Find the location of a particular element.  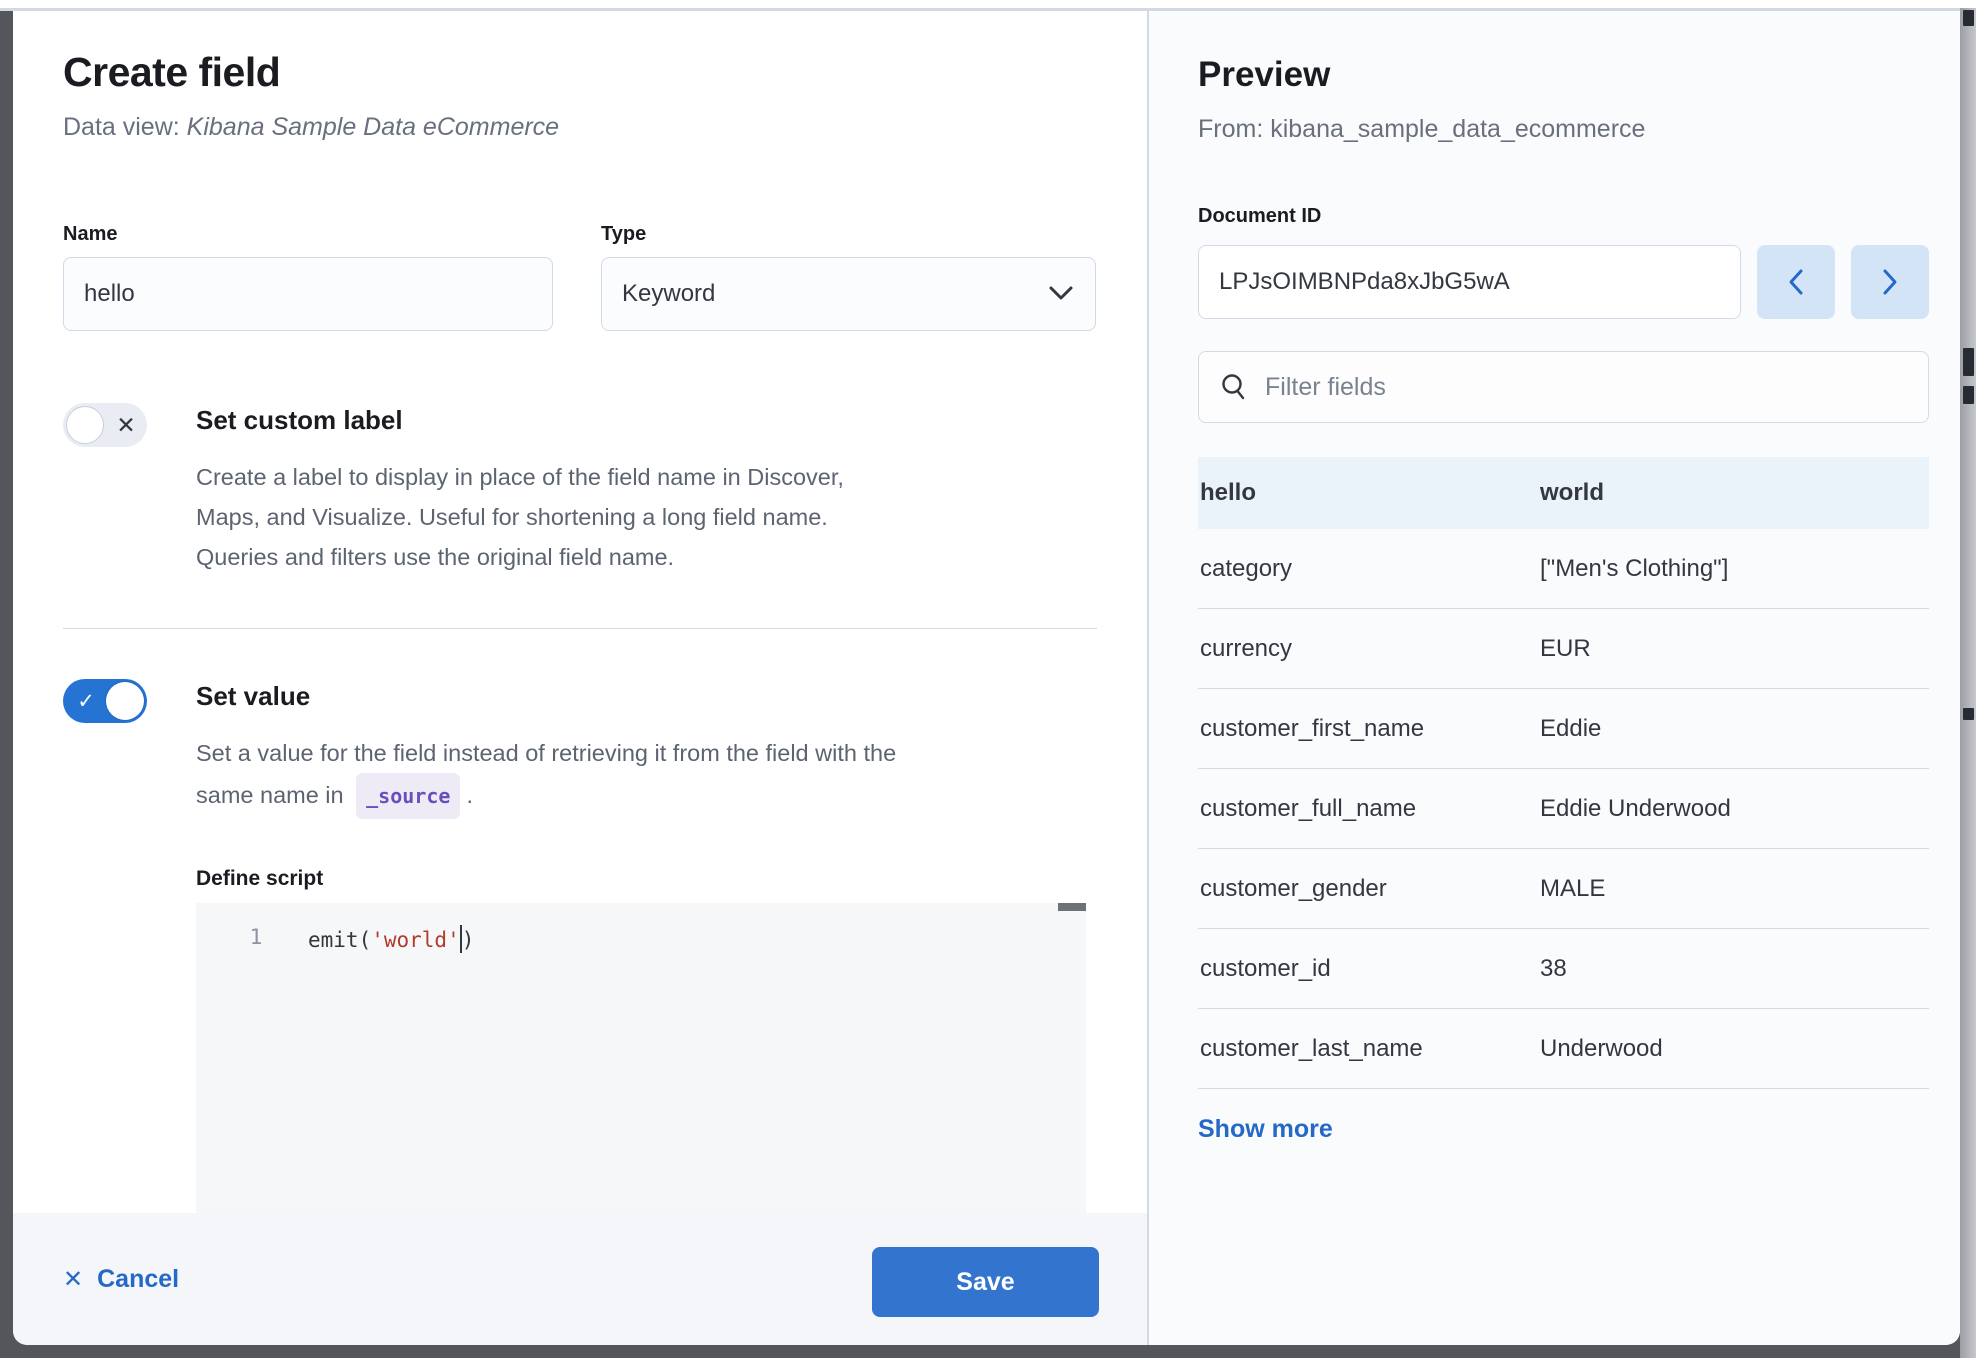

close-icon: ✕ is located at coordinates (73, 1279).